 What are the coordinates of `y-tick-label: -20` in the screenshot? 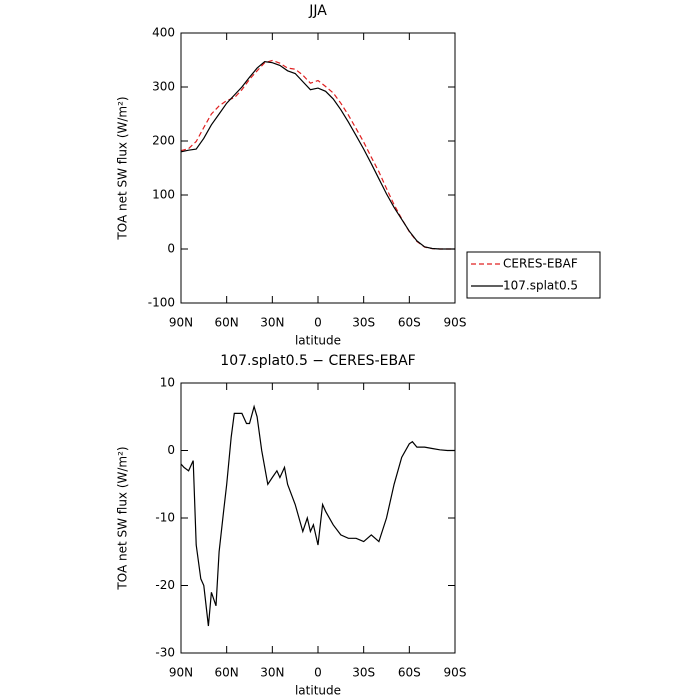 It's located at (165, 585).